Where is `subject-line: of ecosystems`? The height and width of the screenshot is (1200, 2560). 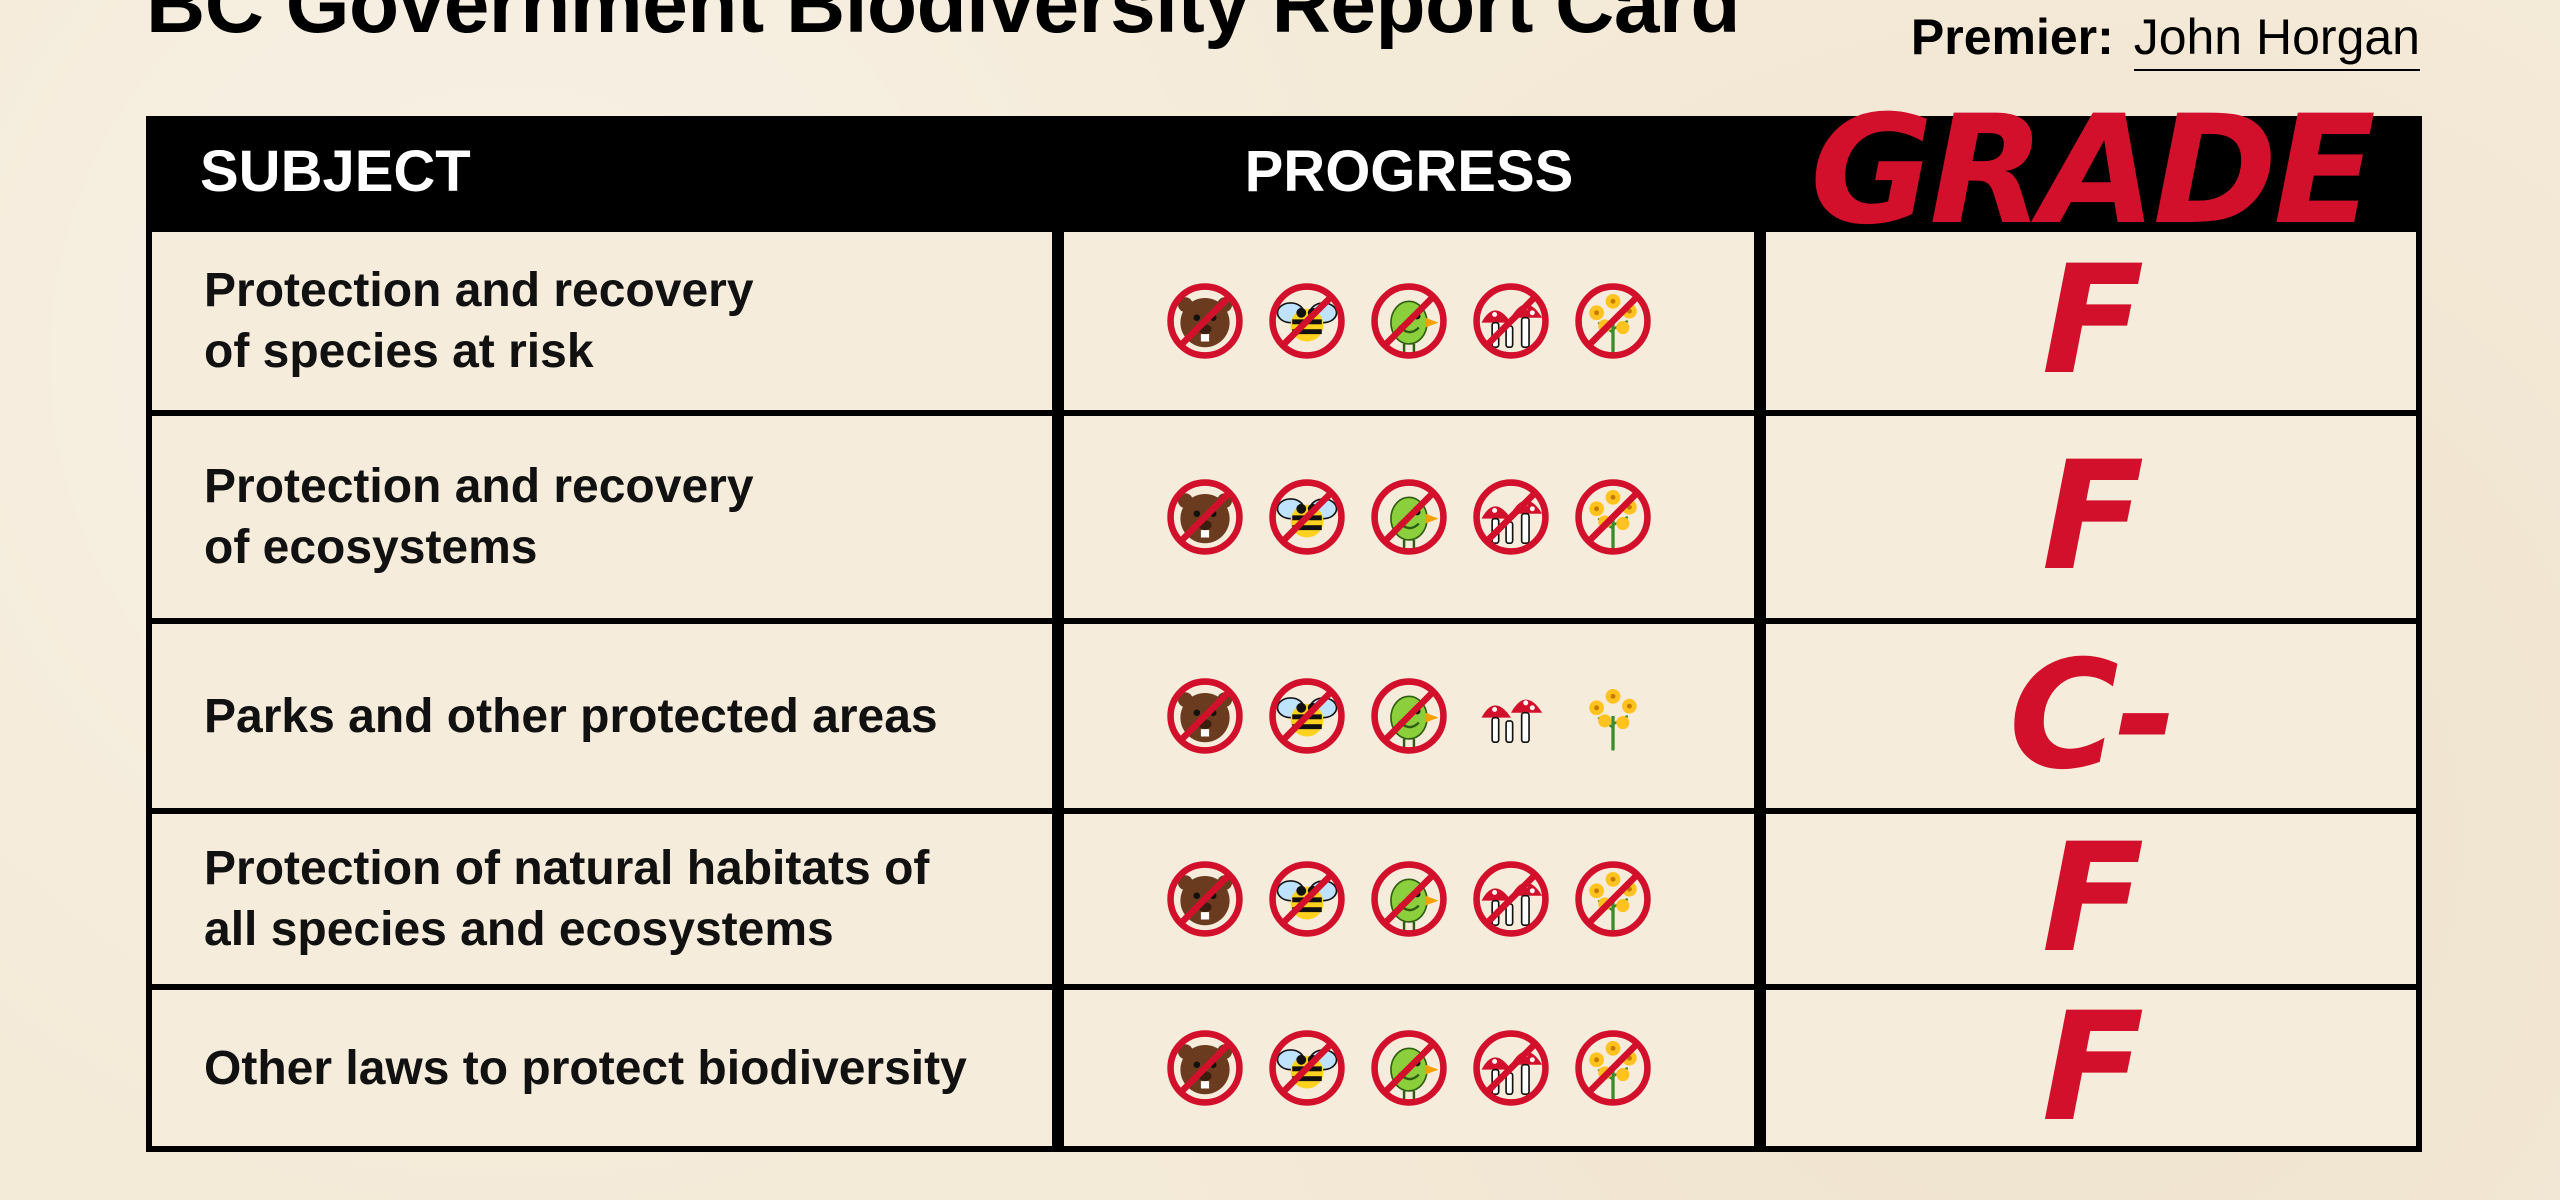 subject-line: of ecosystems is located at coordinates (371, 547).